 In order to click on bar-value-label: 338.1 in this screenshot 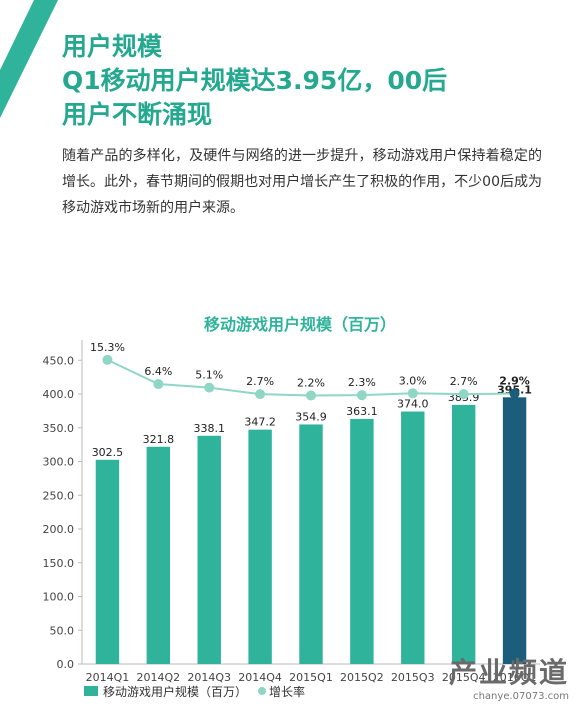, I will do `click(209, 428)`.